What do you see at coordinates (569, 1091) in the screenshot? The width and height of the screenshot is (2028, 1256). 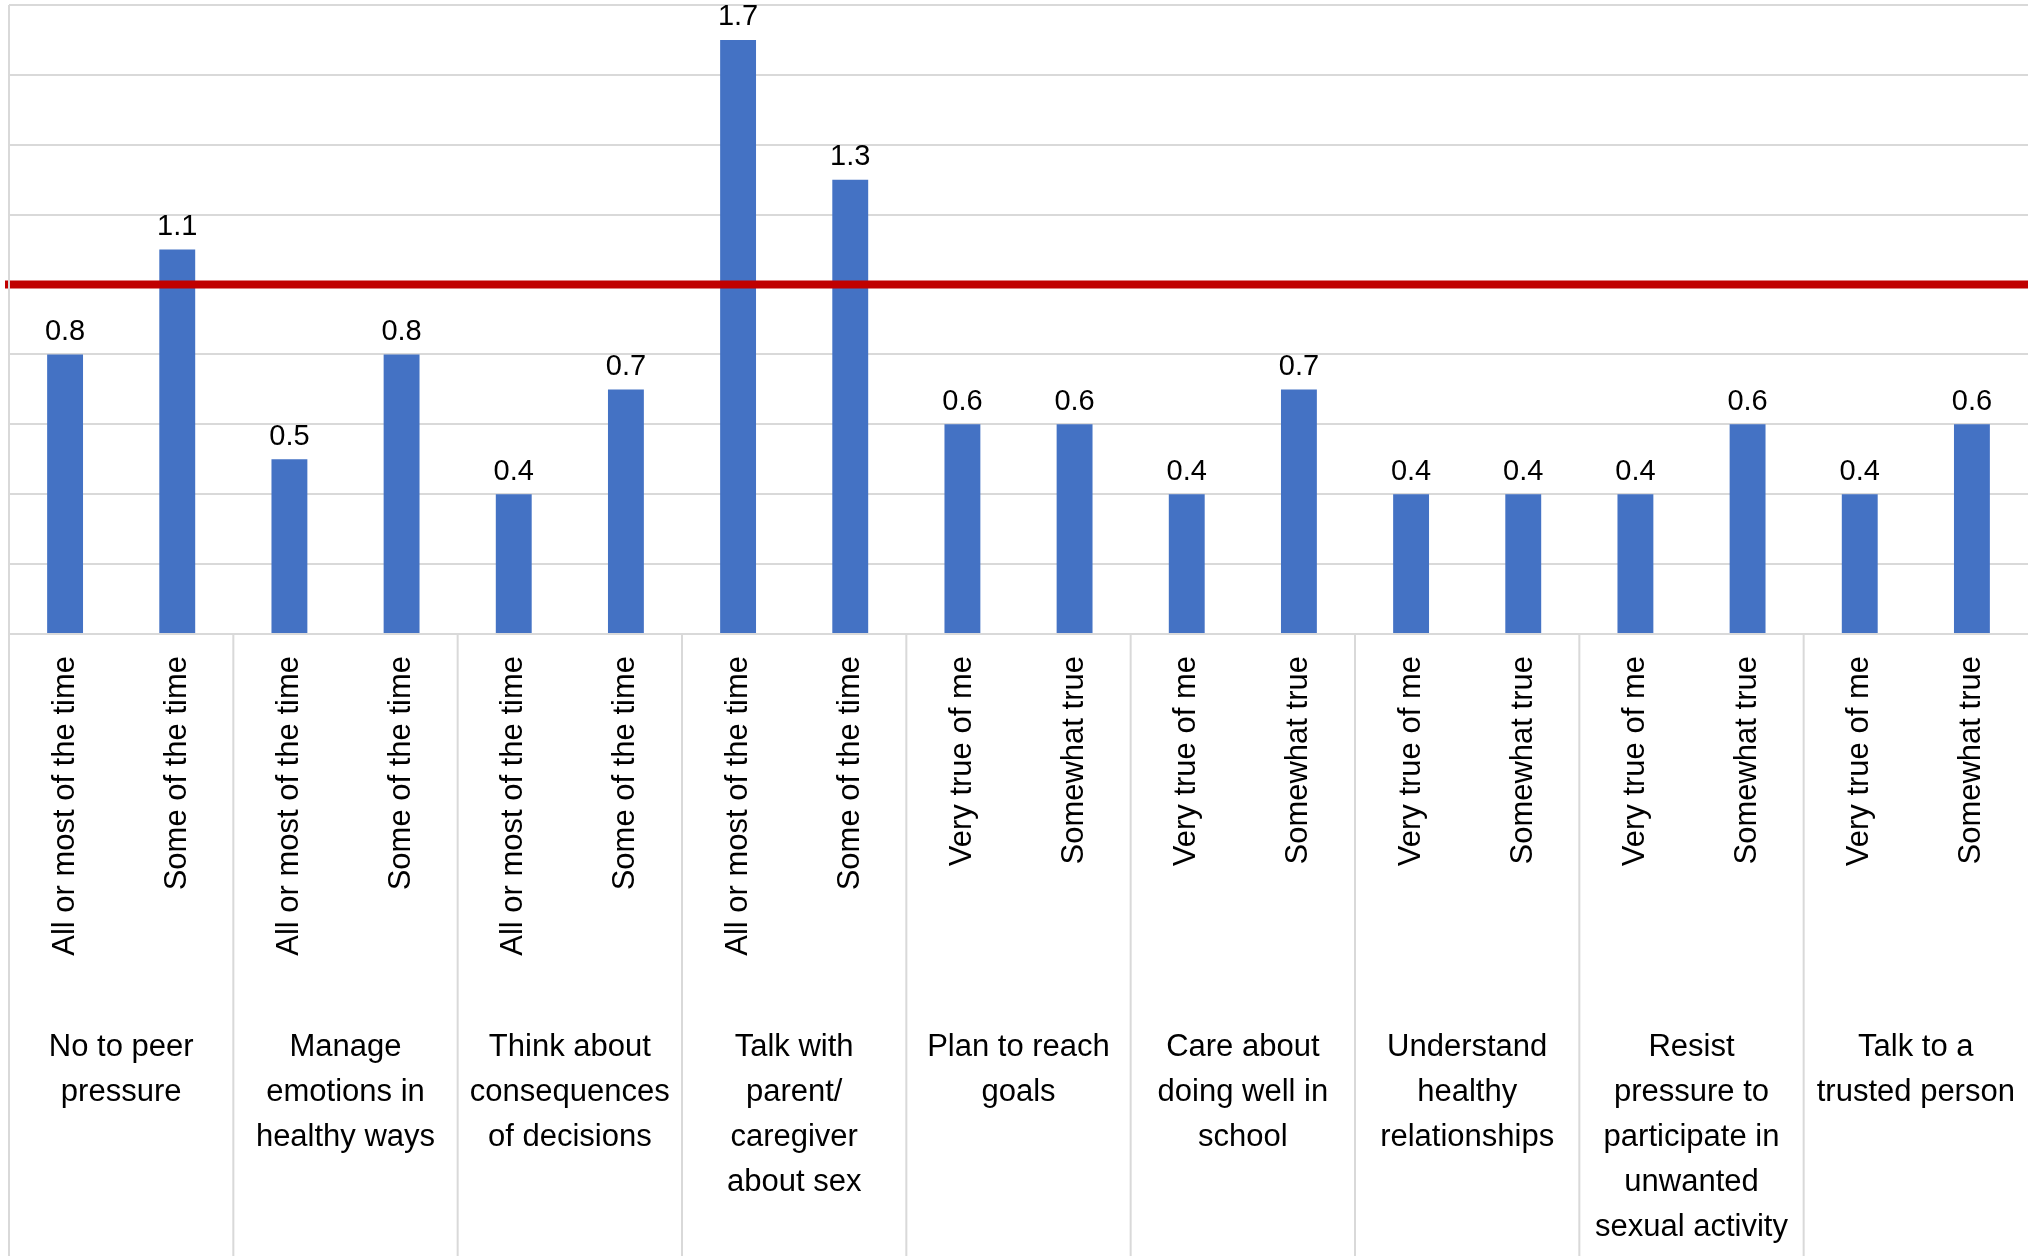 I see `text: Think about consequences of decisions` at bounding box center [569, 1091].